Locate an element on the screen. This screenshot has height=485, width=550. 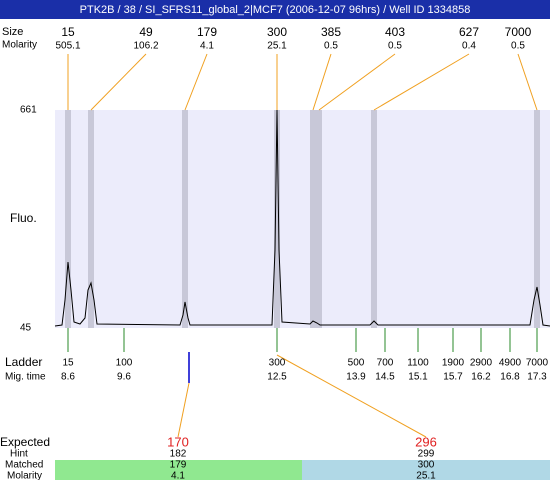
title-bar is located at coordinates (275, 9).